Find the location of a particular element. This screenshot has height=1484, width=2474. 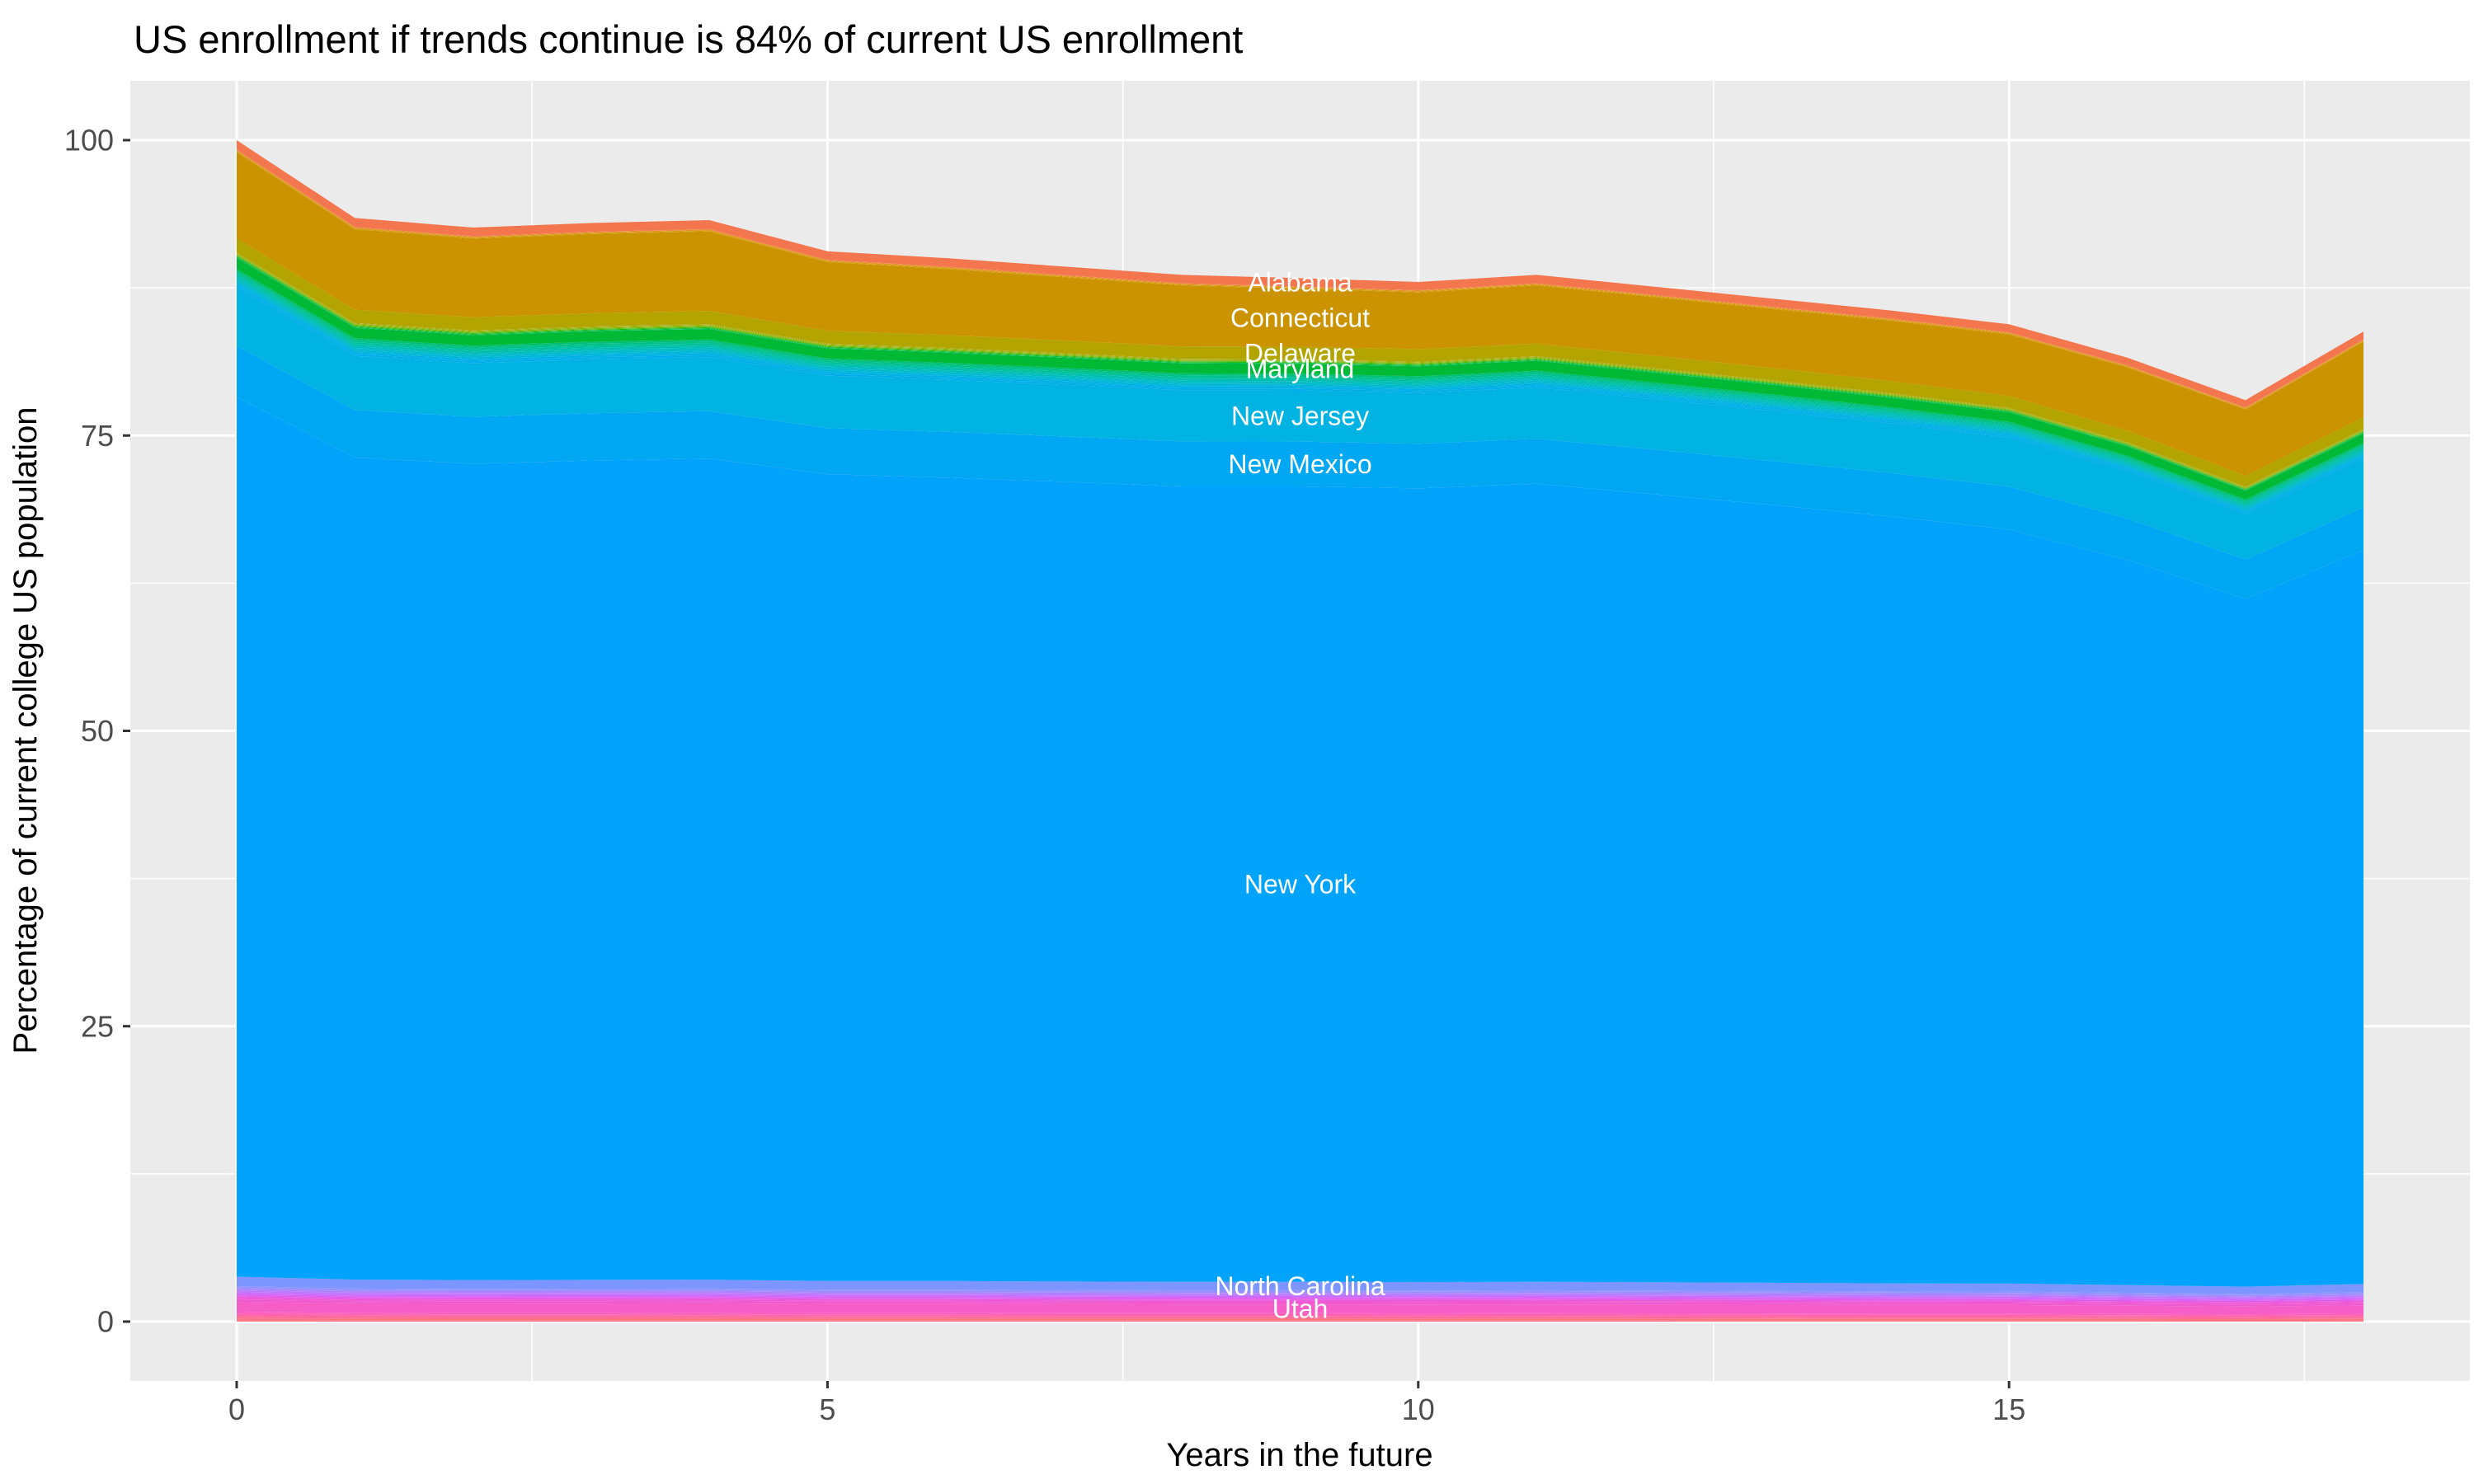

state-label-maryland: Maryland is located at coordinates (1300, 368).